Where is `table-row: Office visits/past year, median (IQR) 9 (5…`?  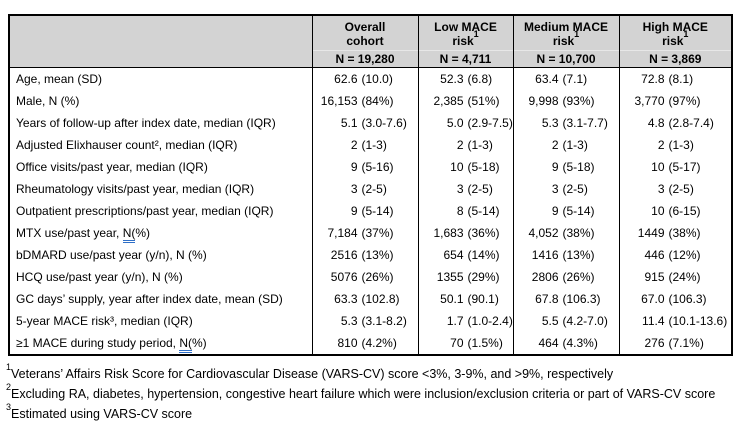
table-row: Office visits/past year, median (IQR) 9 (5… is located at coordinates (370, 167).